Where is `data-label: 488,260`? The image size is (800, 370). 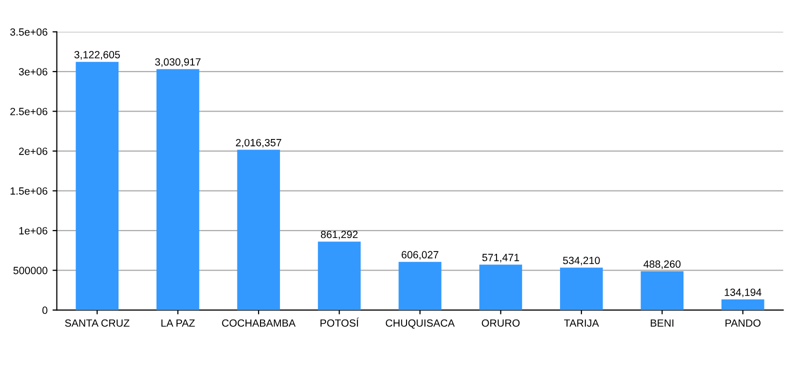 data-label: 488,260 is located at coordinates (662, 265).